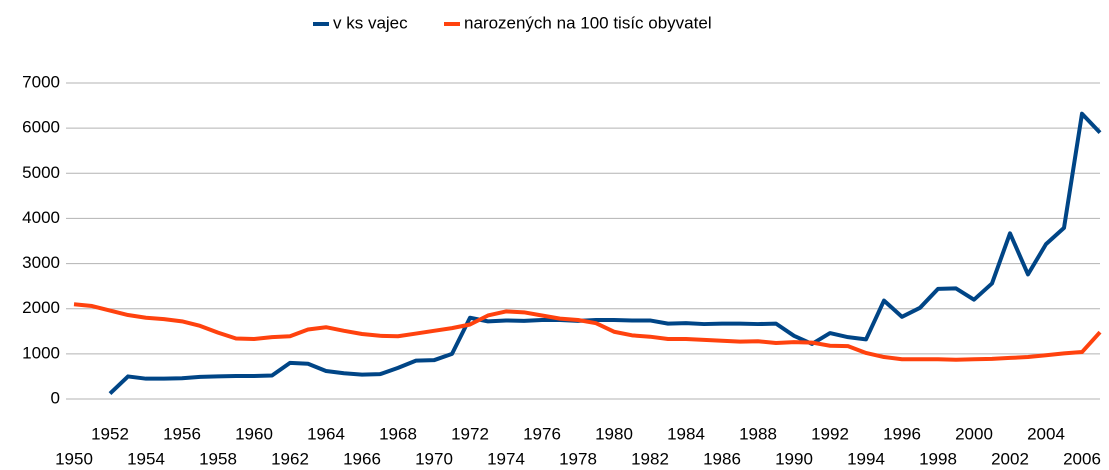 This screenshot has height=470, width=1109. I want to click on x-tick-label: 1988, so click(758, 433).